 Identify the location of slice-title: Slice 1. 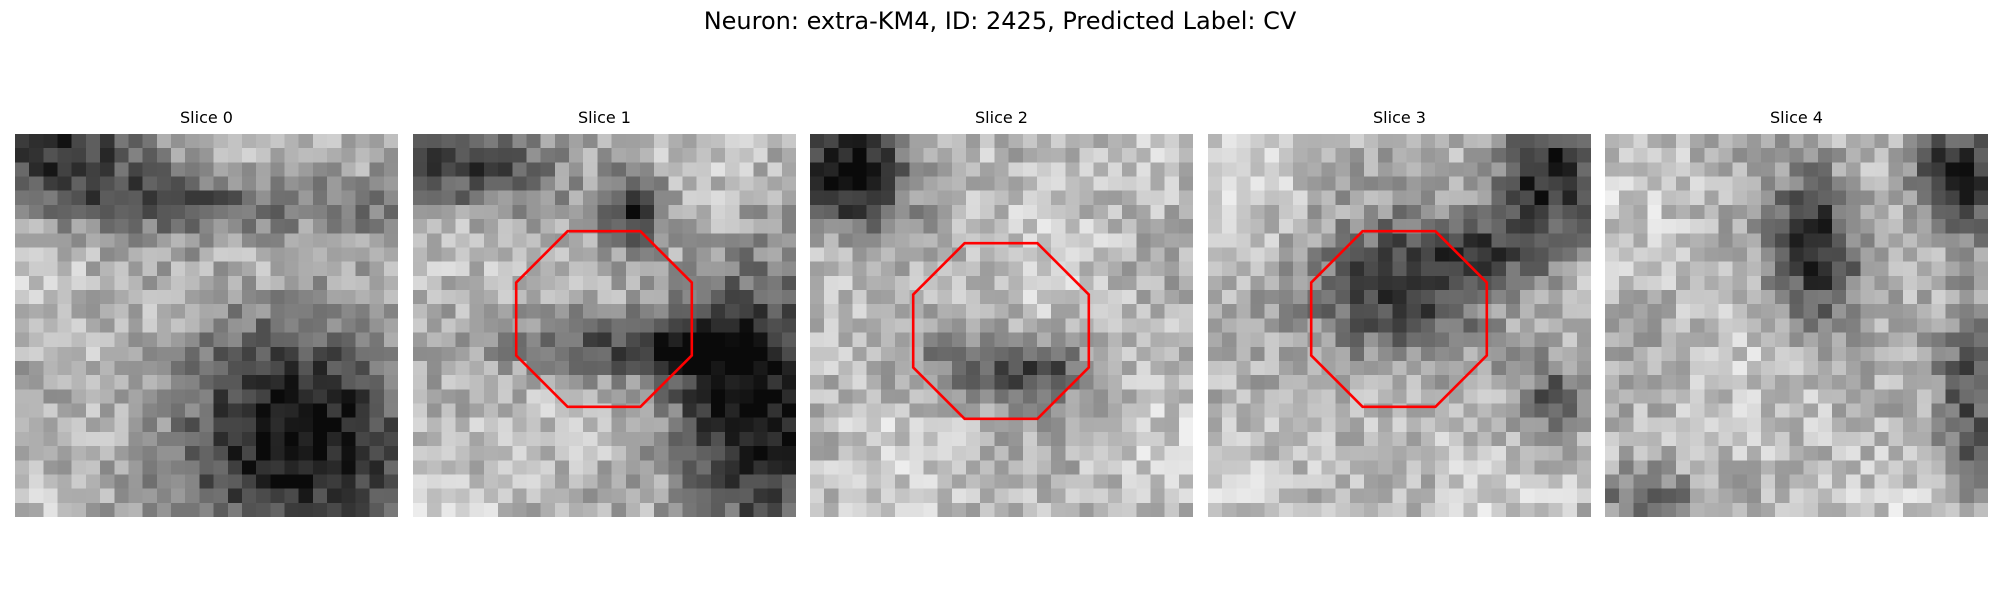
(604, 117).